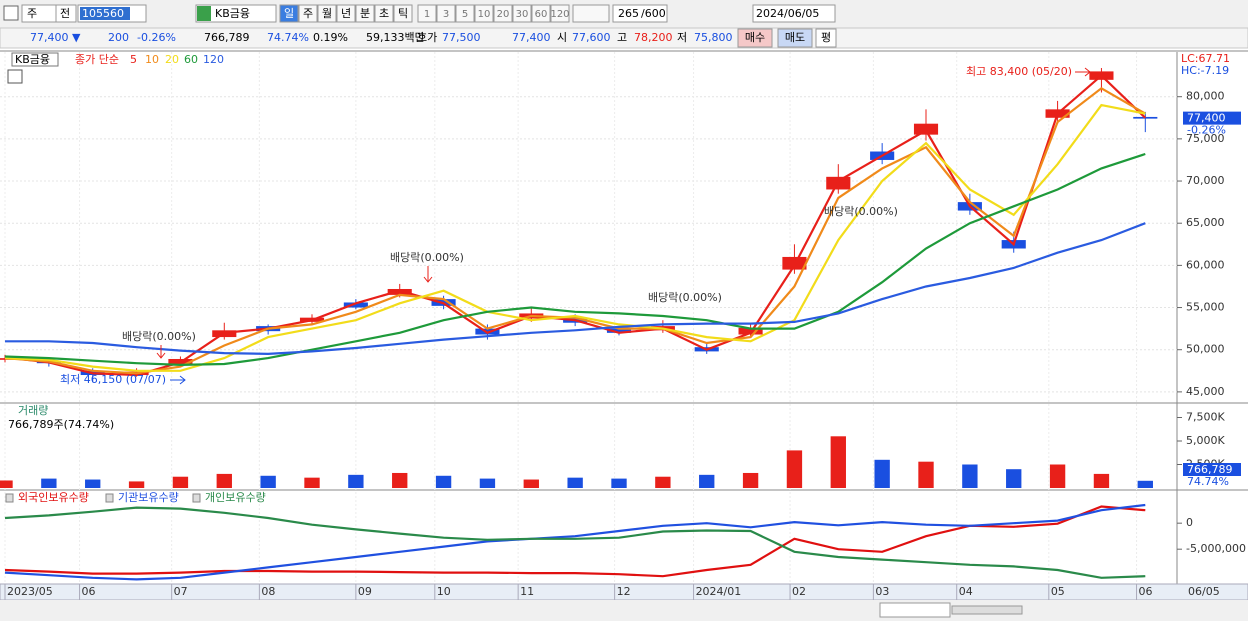 This screenshot has width=1248, height=621. I want to click on label: 일, so click(289, 13).